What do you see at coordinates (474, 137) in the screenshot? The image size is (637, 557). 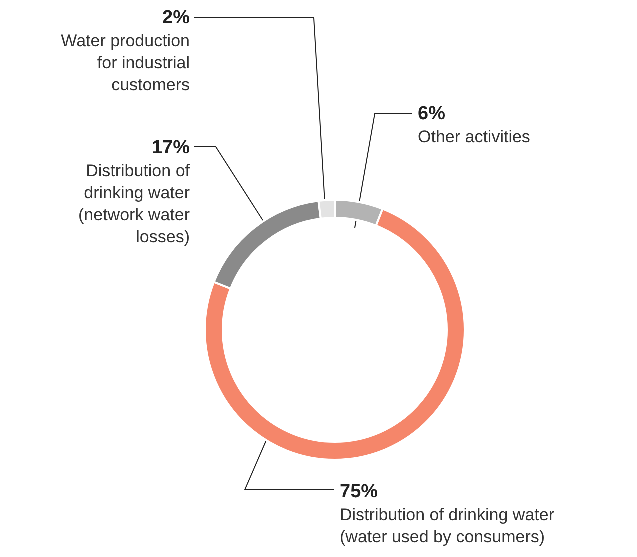 I see `slice-label: Other activities` at bounding box center [474, 137].